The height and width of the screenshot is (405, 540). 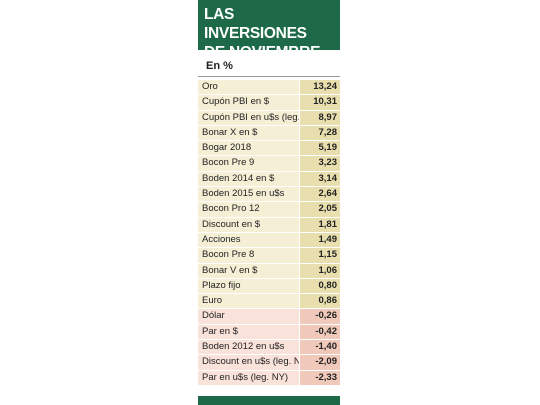 What do you see at coordinates (320, 194) in the screenshot?
I see `row-value: 2,64` at bounding box center [320, 194].